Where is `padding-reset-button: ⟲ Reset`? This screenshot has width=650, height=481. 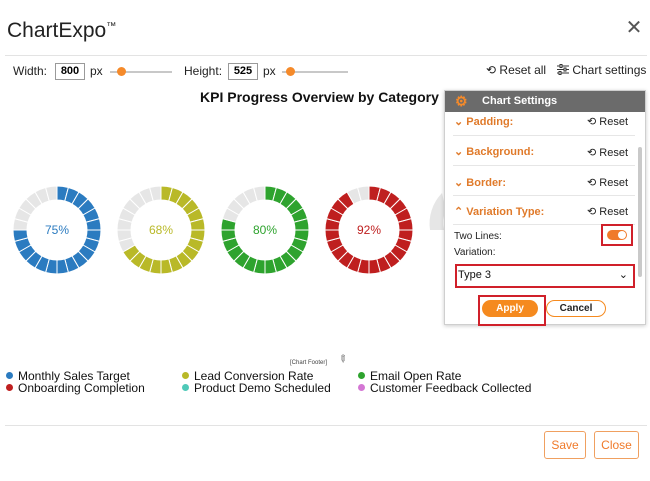 padding-reset-button: ⟲ Reset is located at coordinates (608, 122).